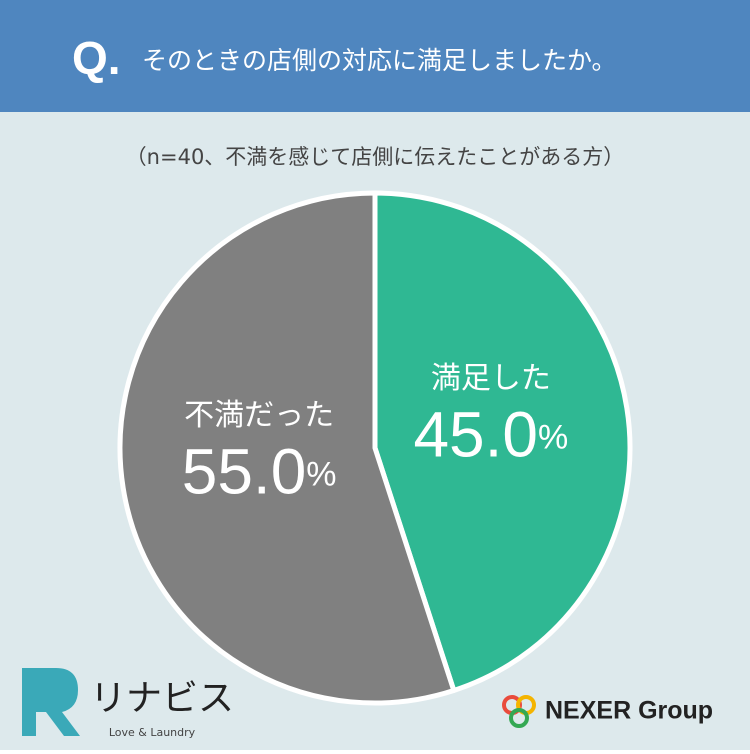 Image resolution: width=750 pixels, height=754 pixels. I want to click on brand-mark, so click(51, 702).